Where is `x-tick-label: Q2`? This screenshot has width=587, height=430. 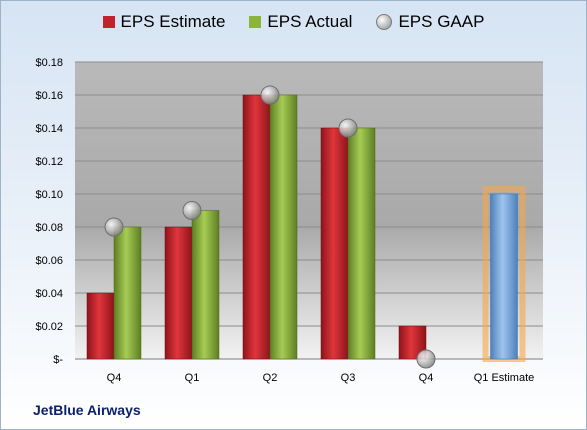 x-tick-label: Q2 is located at coordinates (270, 378).